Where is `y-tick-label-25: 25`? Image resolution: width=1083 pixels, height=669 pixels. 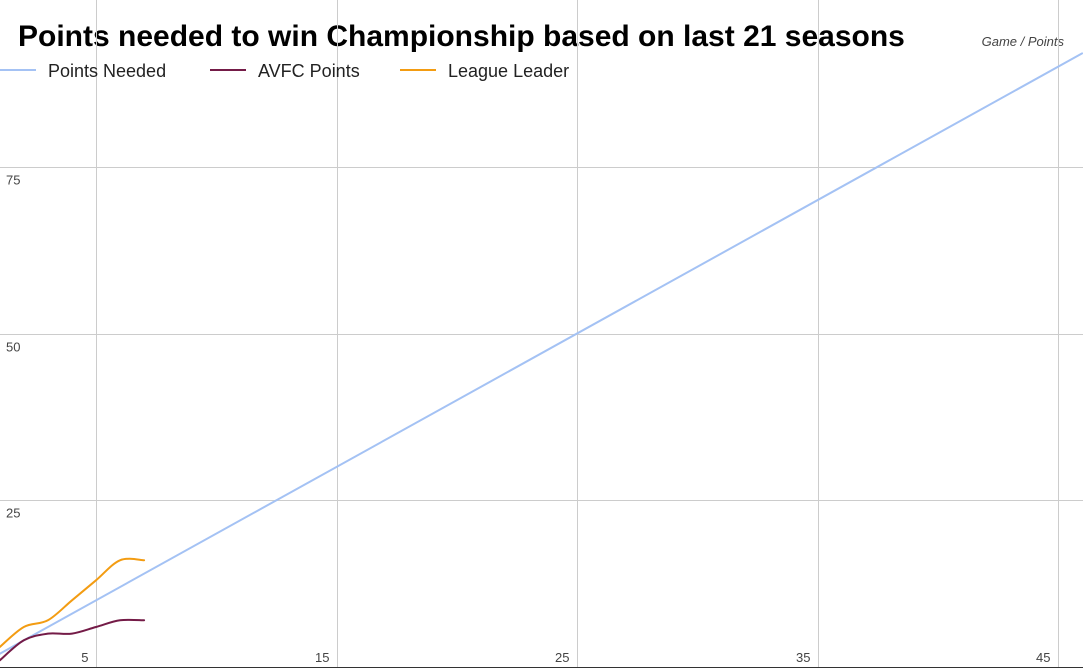
y-tick-label-25: 25 is located at coordinates (13, 513).